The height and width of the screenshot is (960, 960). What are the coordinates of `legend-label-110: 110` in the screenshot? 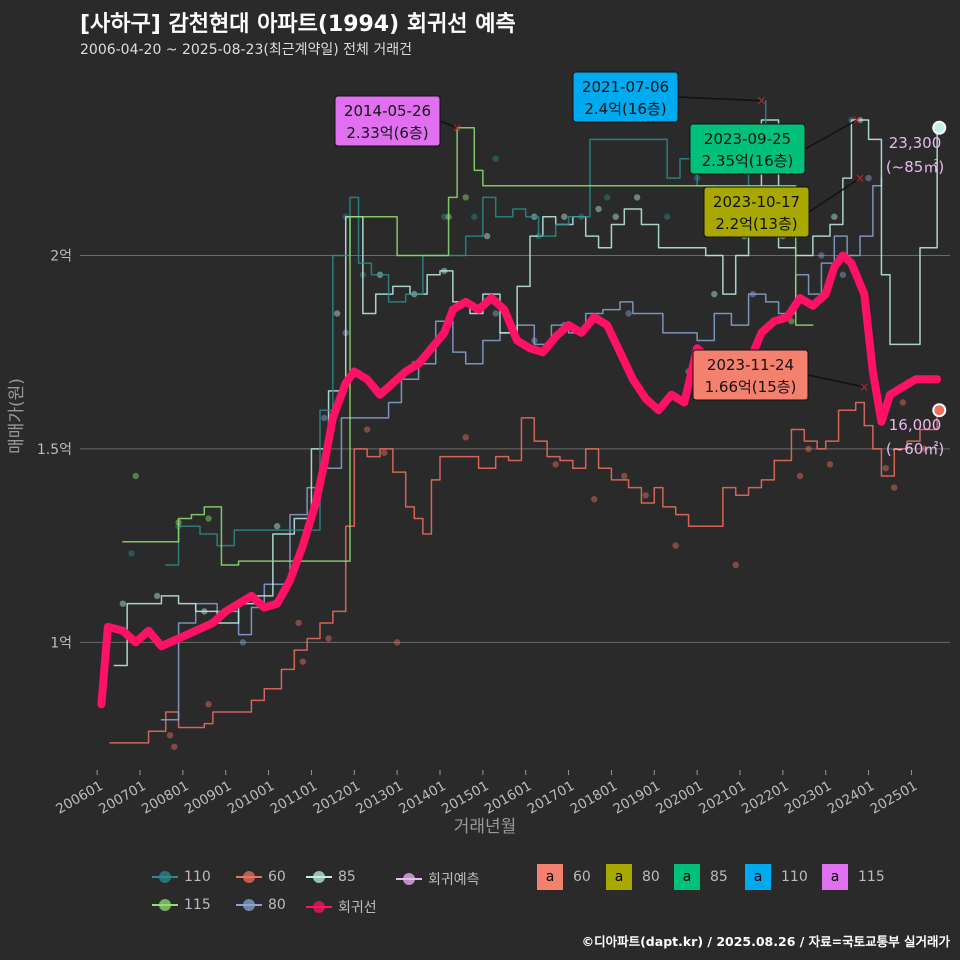 It's located at (197, 877).